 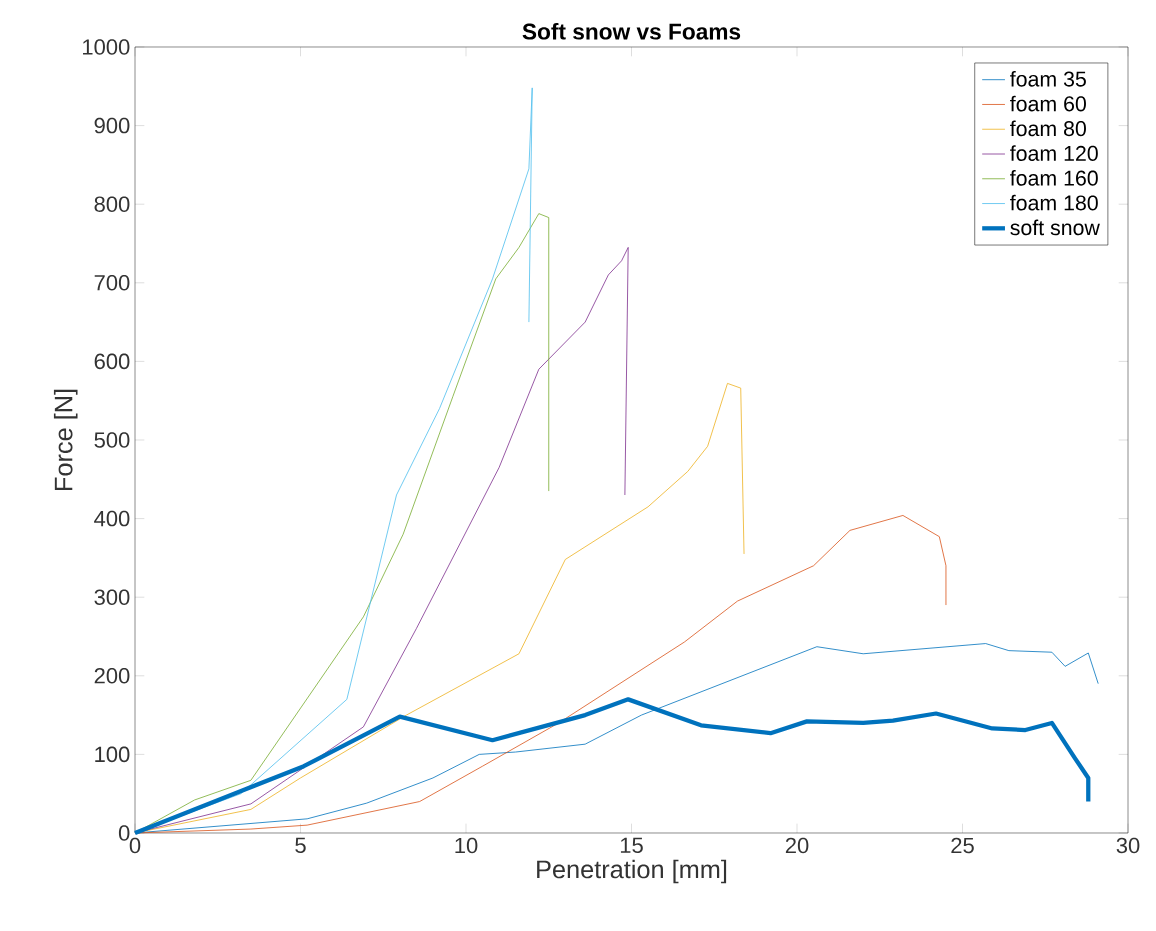 What do you see at coordinates (112, 125) in the screenshot?
I see `y-tick-label: 900` at bounding box center [112, 125].